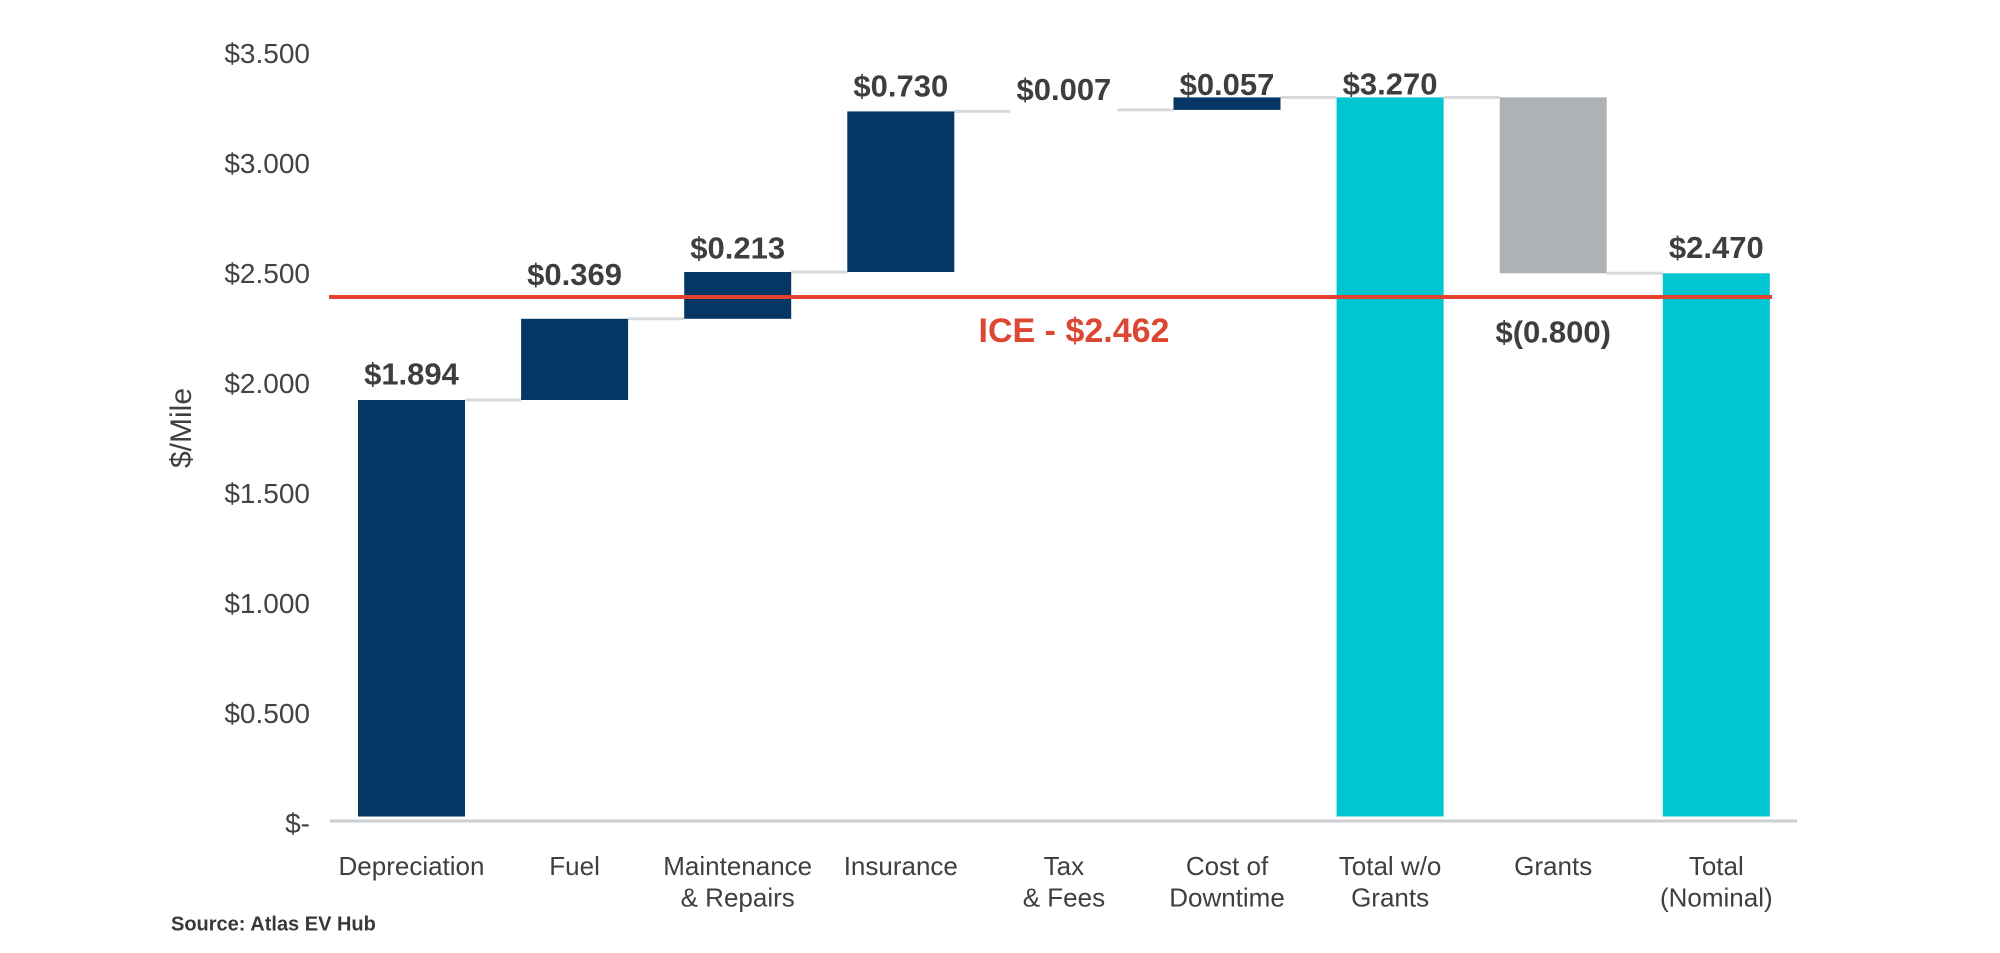 The image size is (2000, 953). Describe the element at coordinates (1227, 898) in the screenshot. I see `svg-text: Downtime` at that location.